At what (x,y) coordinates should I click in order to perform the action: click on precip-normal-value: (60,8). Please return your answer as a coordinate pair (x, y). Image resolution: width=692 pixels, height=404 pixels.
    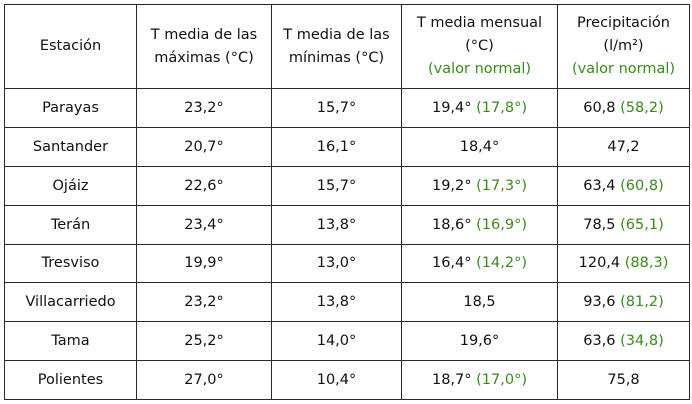
    Looking at the image, I should click on (642, 185).